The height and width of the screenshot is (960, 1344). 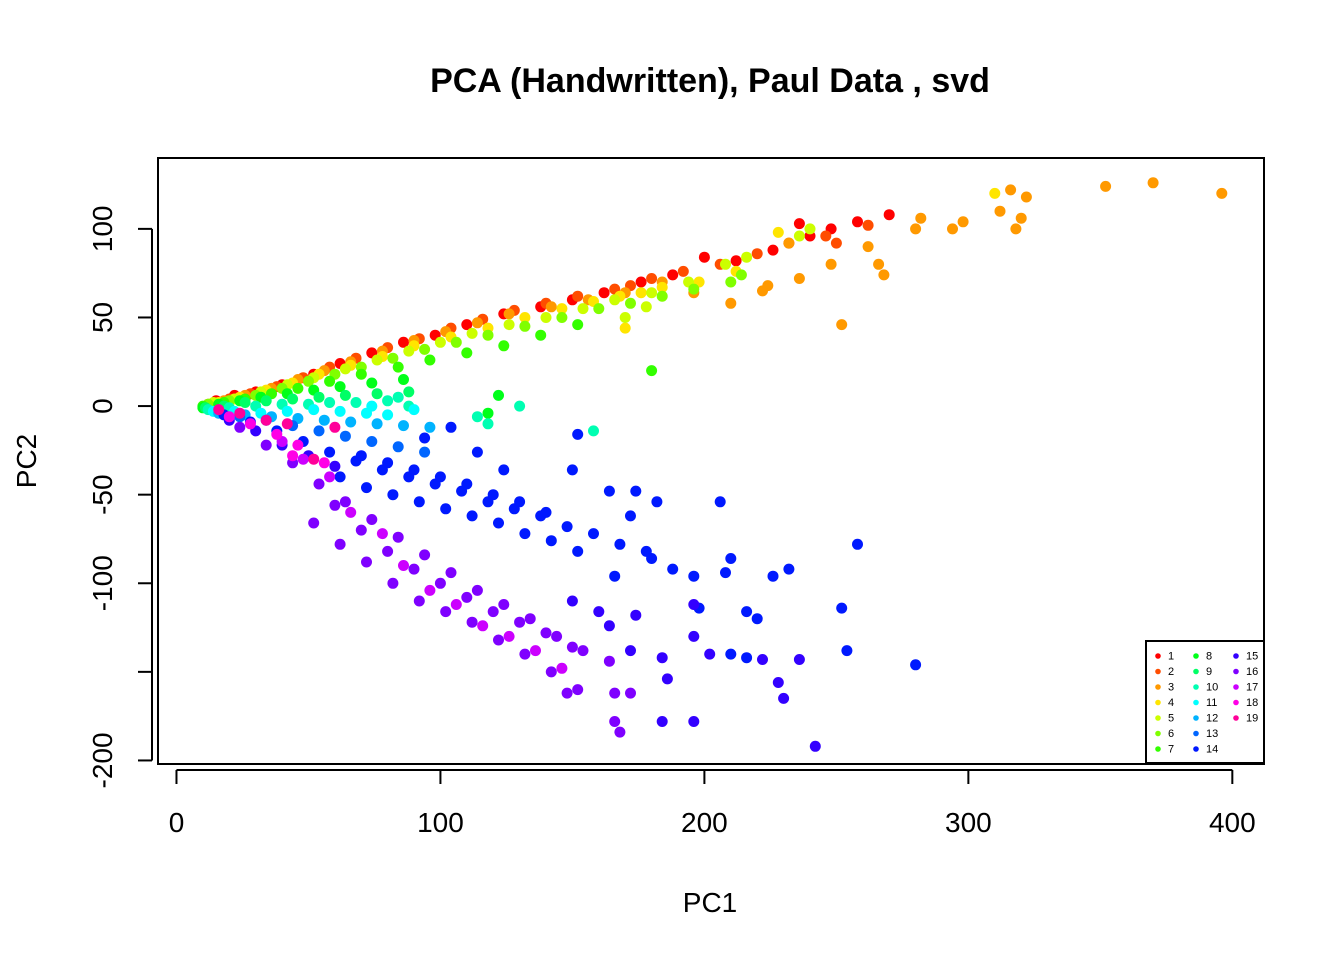 What do you see at coordinates (102, 229) in the screenshot?
I see `y-tick-label-6: 100` at bounding box center [102, 229].